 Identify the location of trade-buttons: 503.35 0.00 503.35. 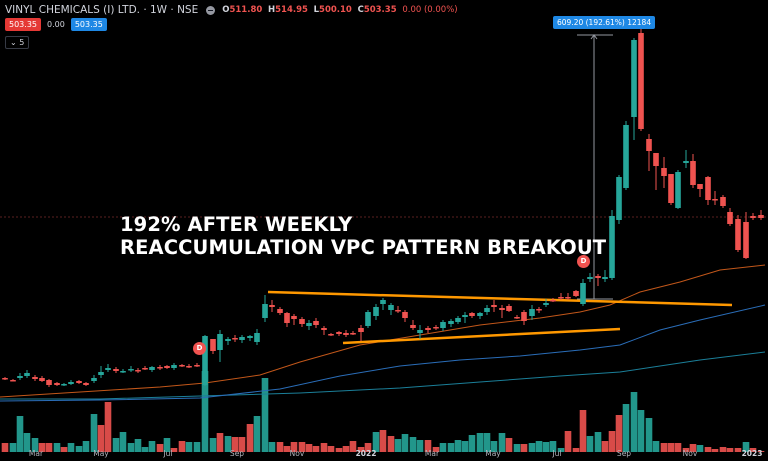
(56, 24).